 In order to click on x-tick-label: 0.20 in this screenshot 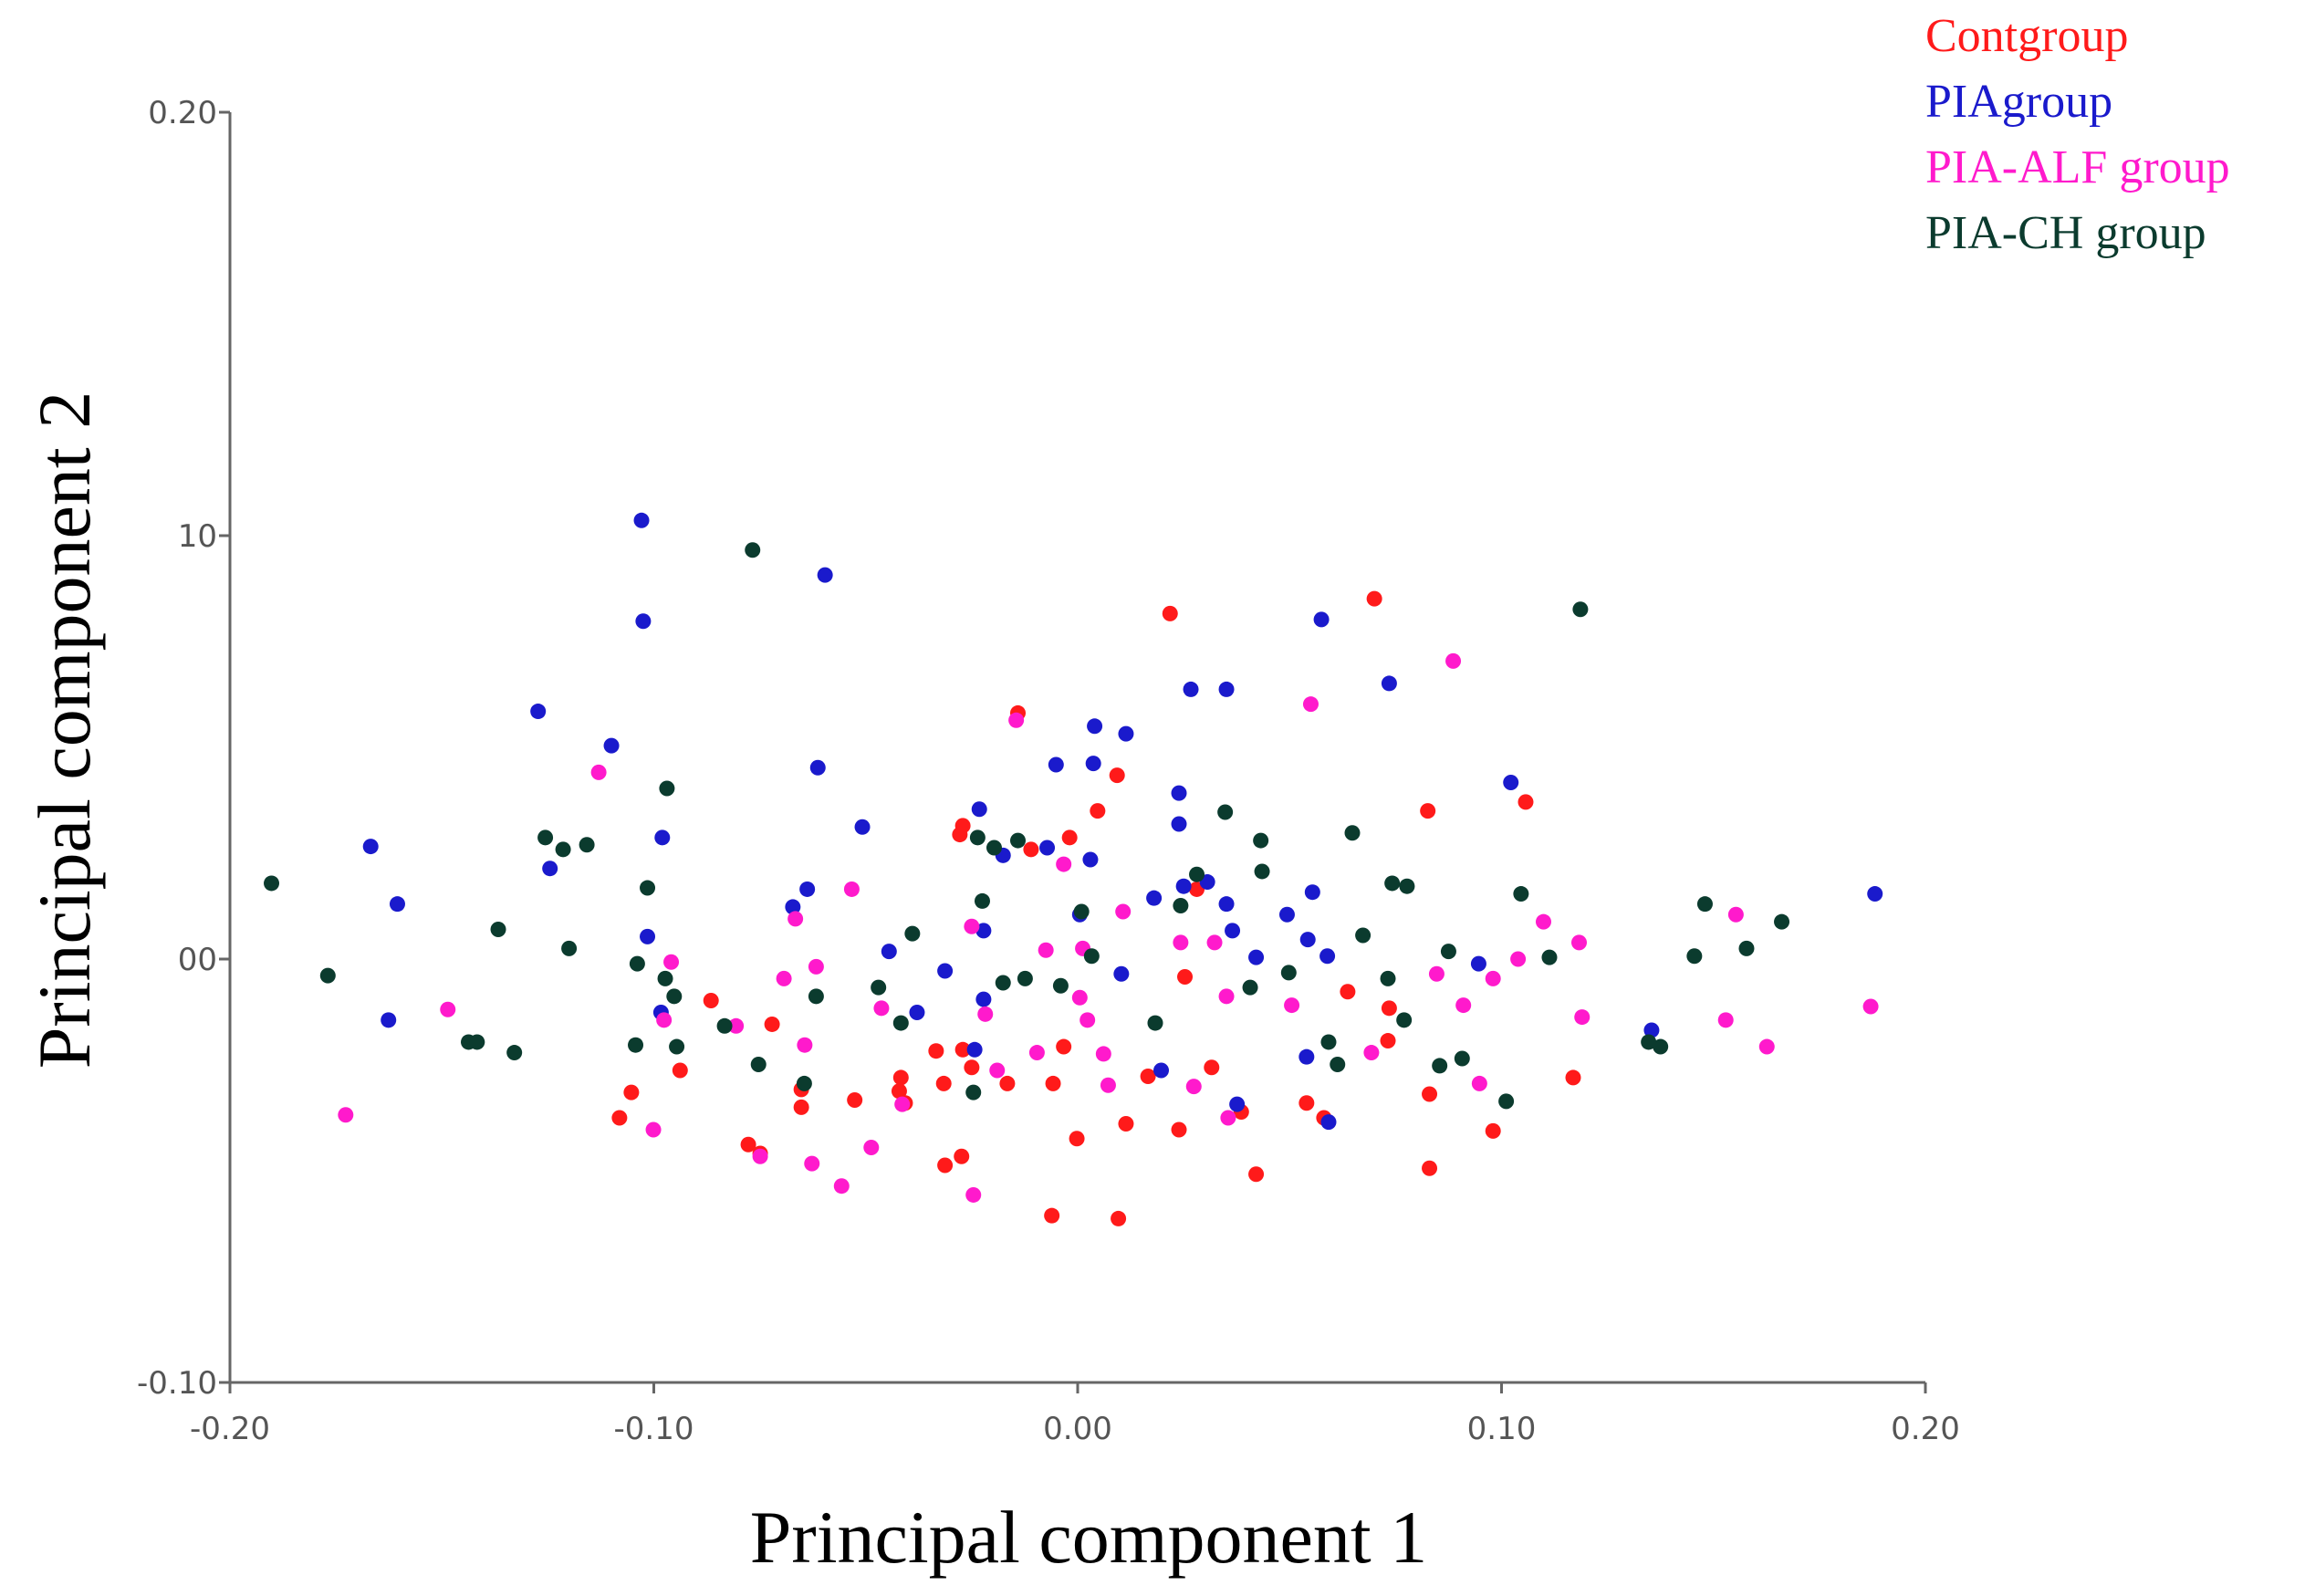, I will do `click(1925, 1429)`.